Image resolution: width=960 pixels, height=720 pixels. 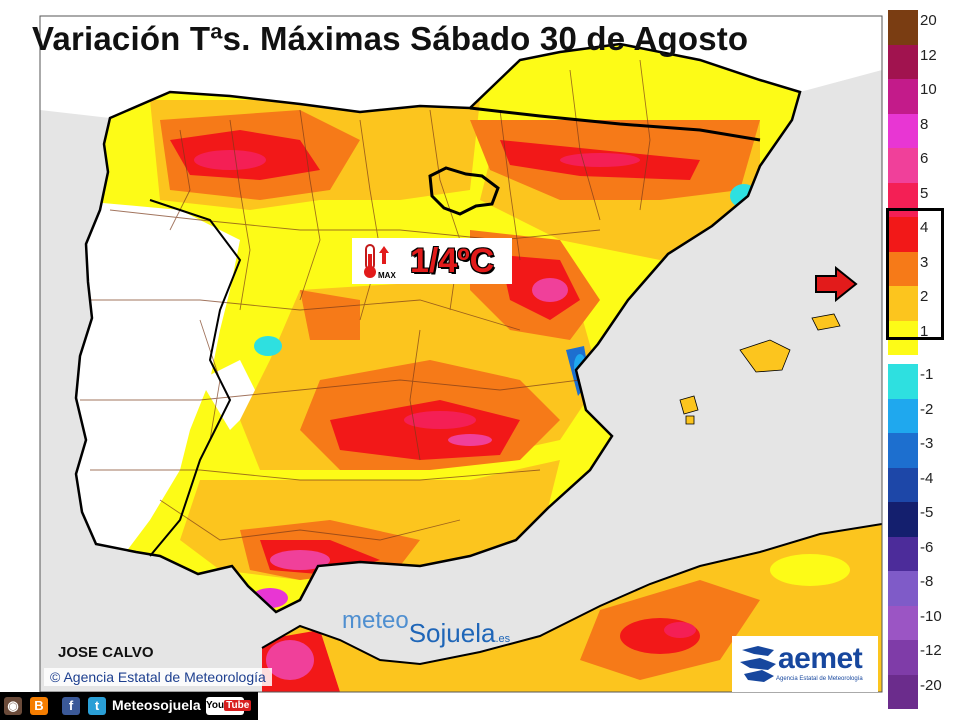 I want to click on legend-selected-range, so click(x=915, y=274).